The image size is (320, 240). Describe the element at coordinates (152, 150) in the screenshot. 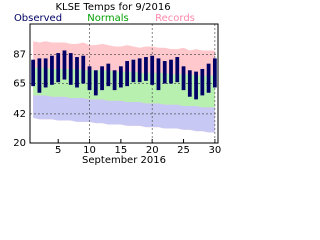

I see `x-tick-label: 20` at that location.